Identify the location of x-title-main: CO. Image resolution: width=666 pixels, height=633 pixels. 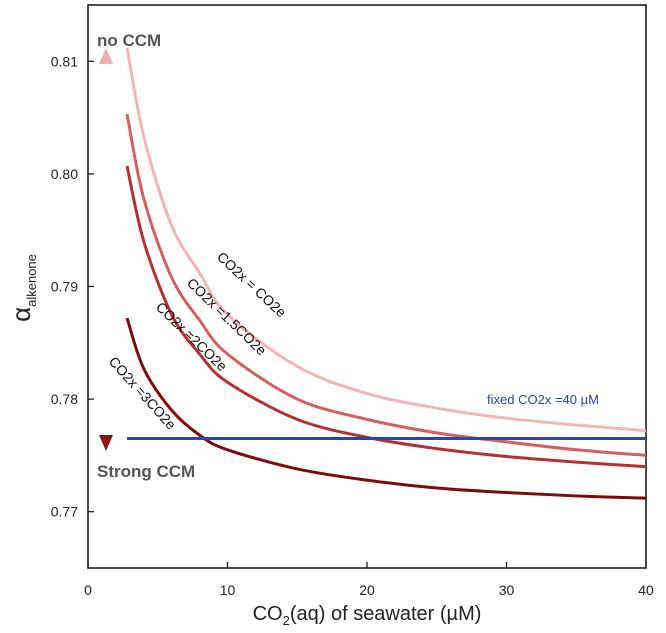
(268, 614).